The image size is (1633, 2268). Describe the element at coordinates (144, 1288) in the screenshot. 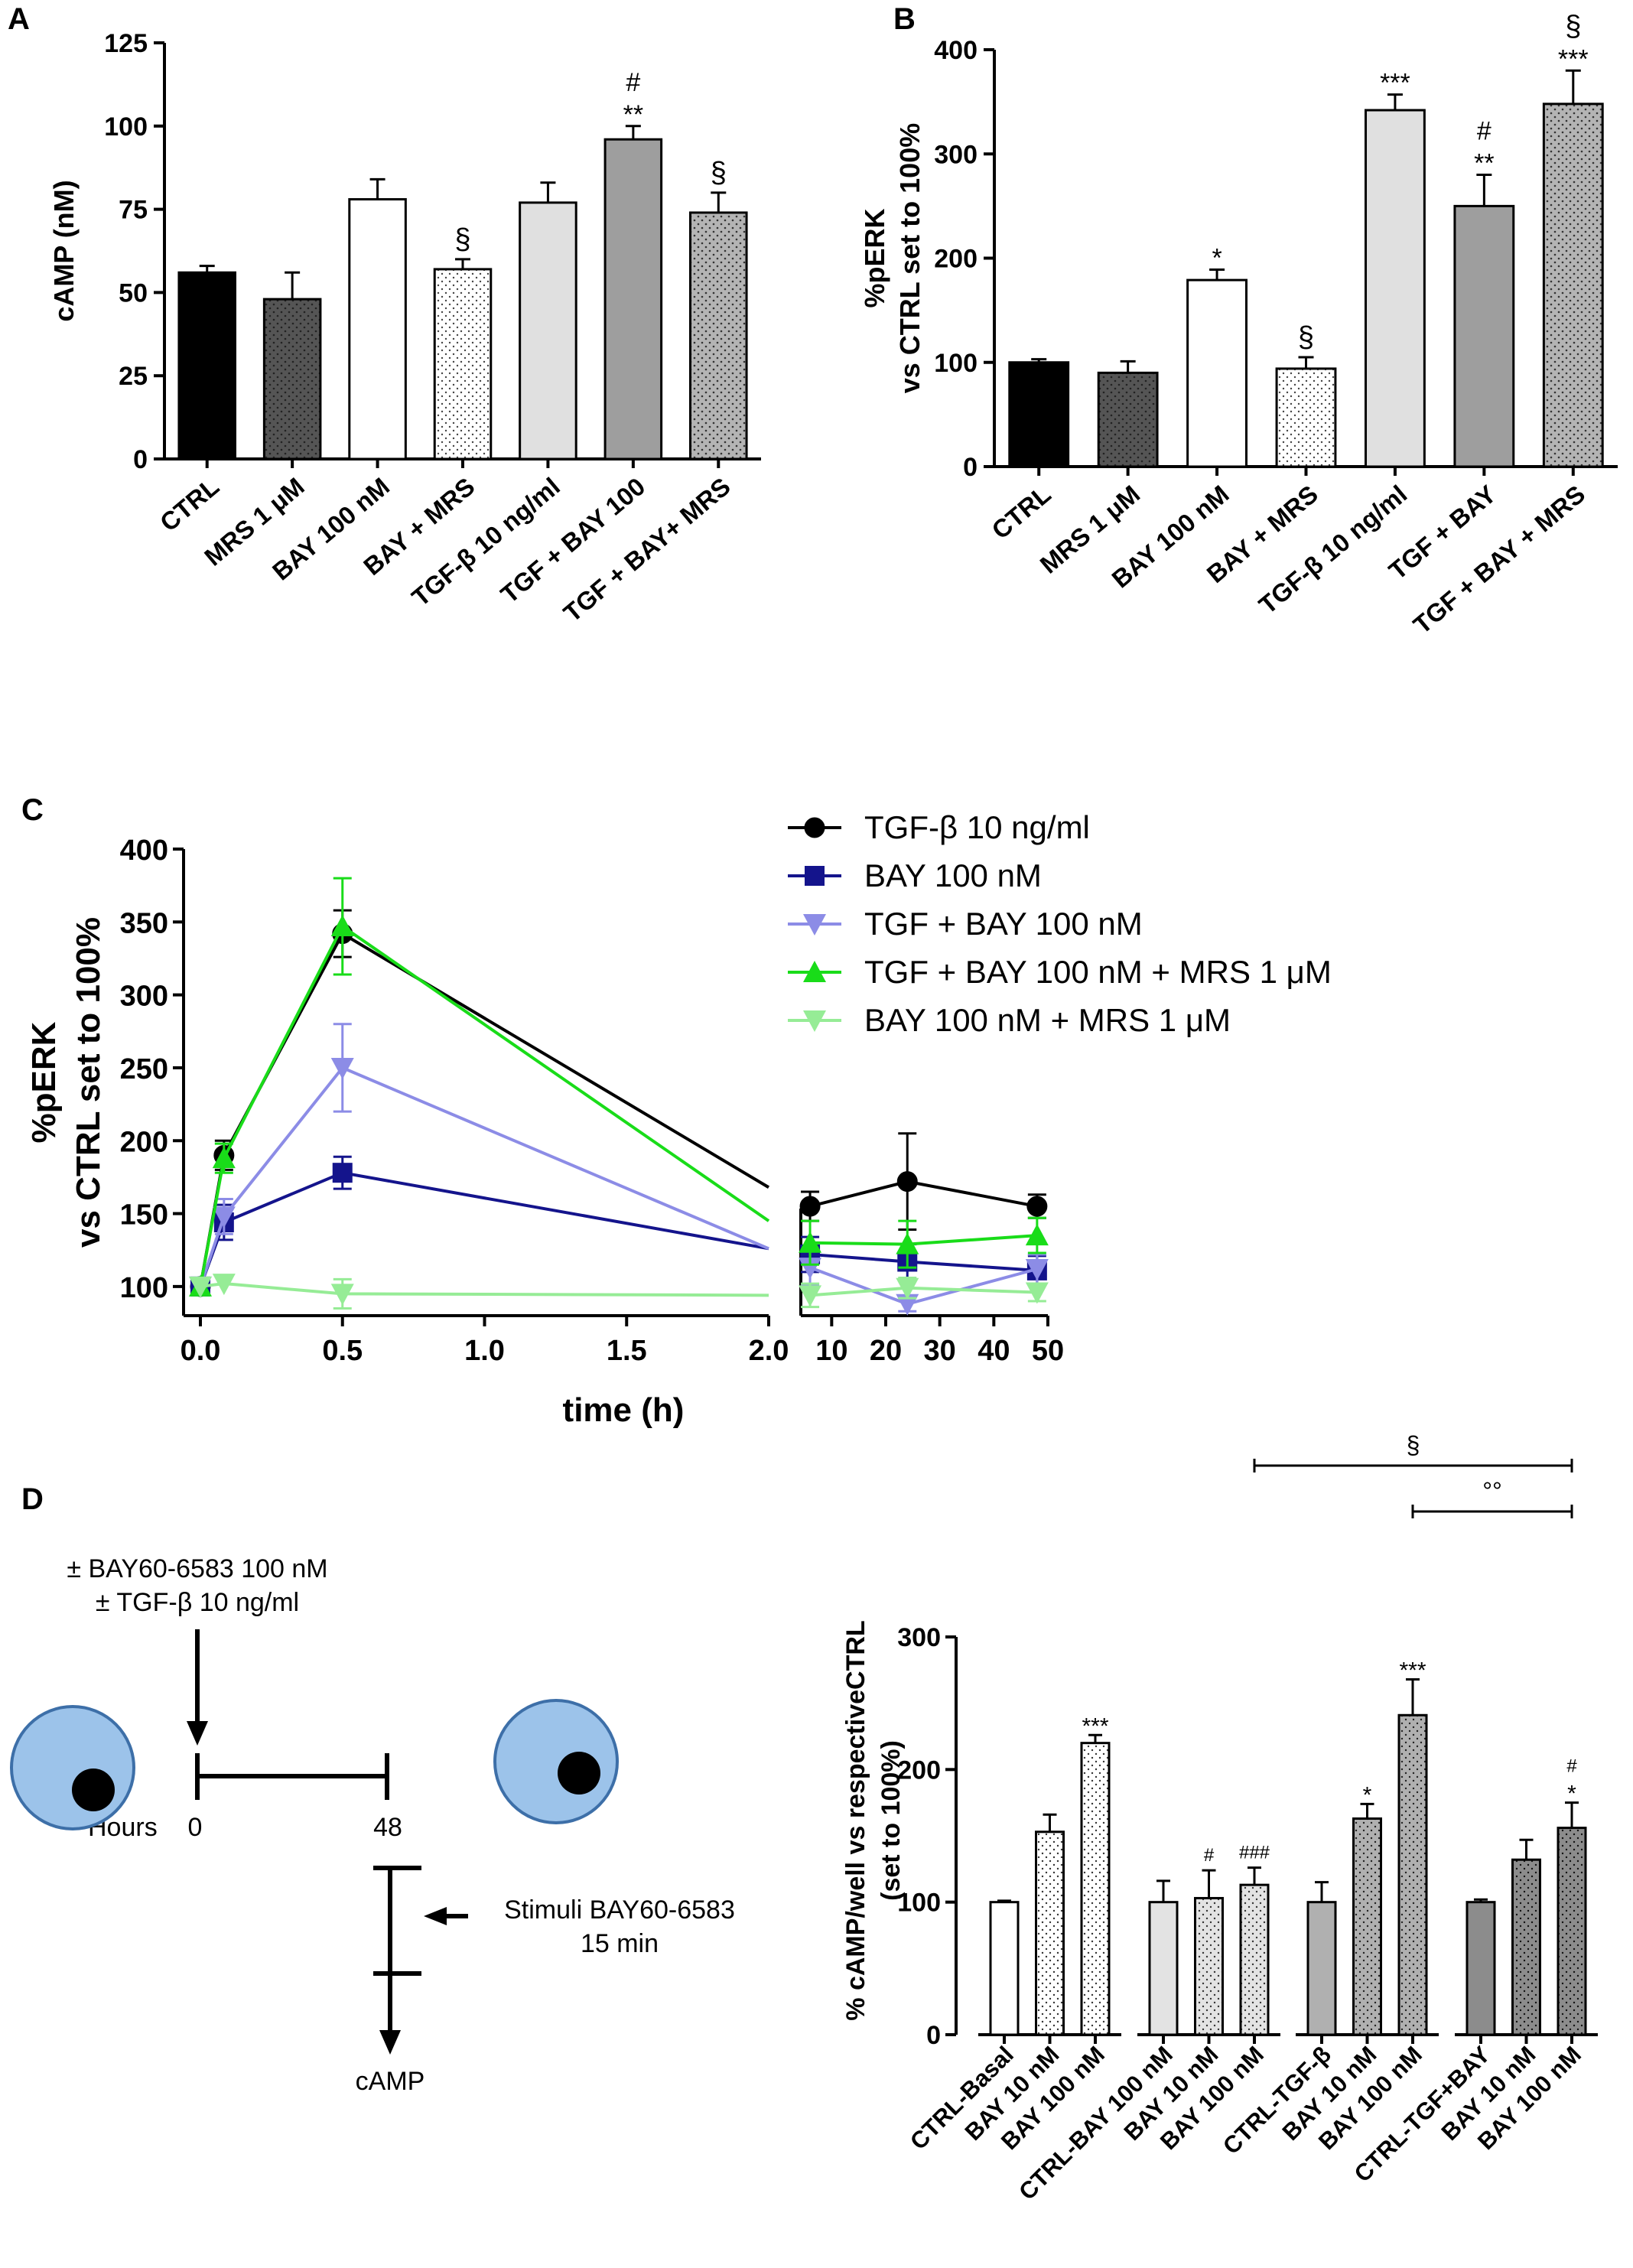

I see `y-tick-label: 100` at that location.